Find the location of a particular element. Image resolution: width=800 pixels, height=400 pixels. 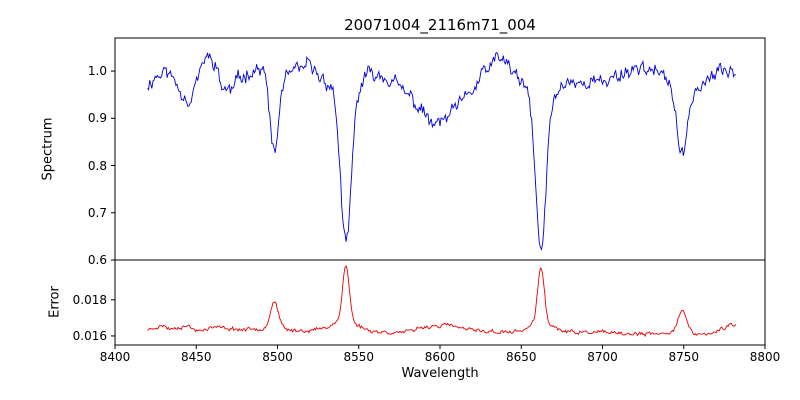

x-axis-label: Wavelength is located at coordinates (440, 373).